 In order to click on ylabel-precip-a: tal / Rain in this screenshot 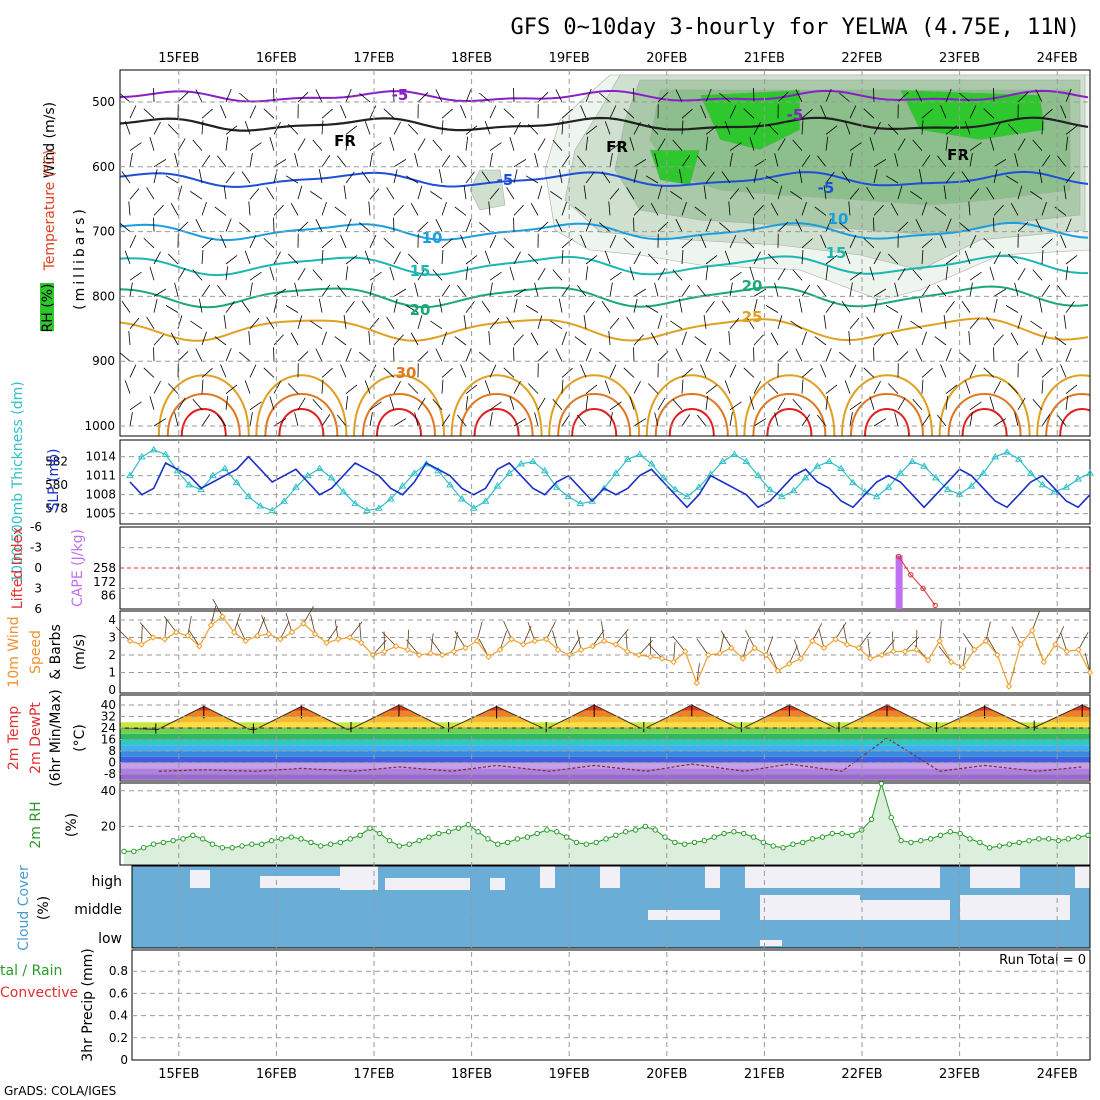, I will do `click(31, 971)`.